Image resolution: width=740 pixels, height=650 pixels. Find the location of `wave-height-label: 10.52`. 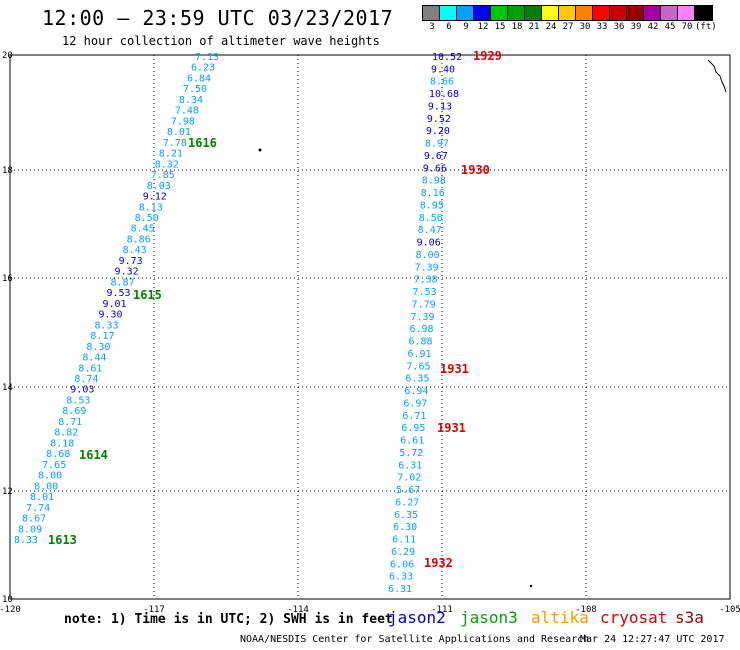

wave-height-label: 10.52 is located at coordinates (447, 57).